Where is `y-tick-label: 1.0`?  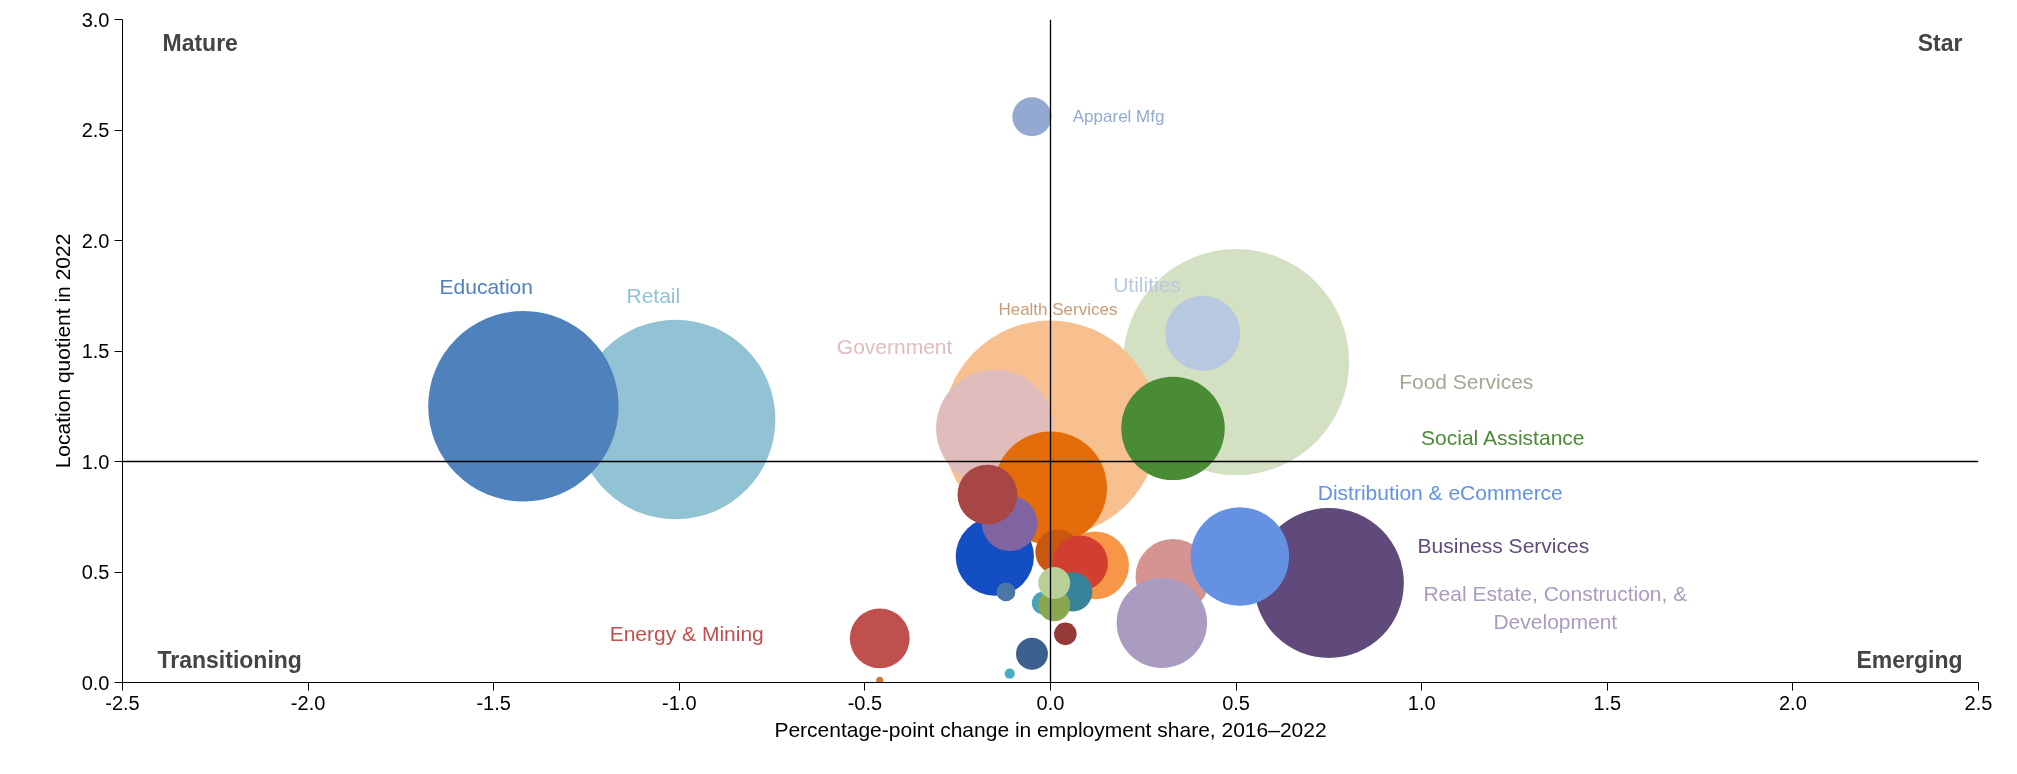
y-tick-label: 1.0 is located at coordinates (95, 461).